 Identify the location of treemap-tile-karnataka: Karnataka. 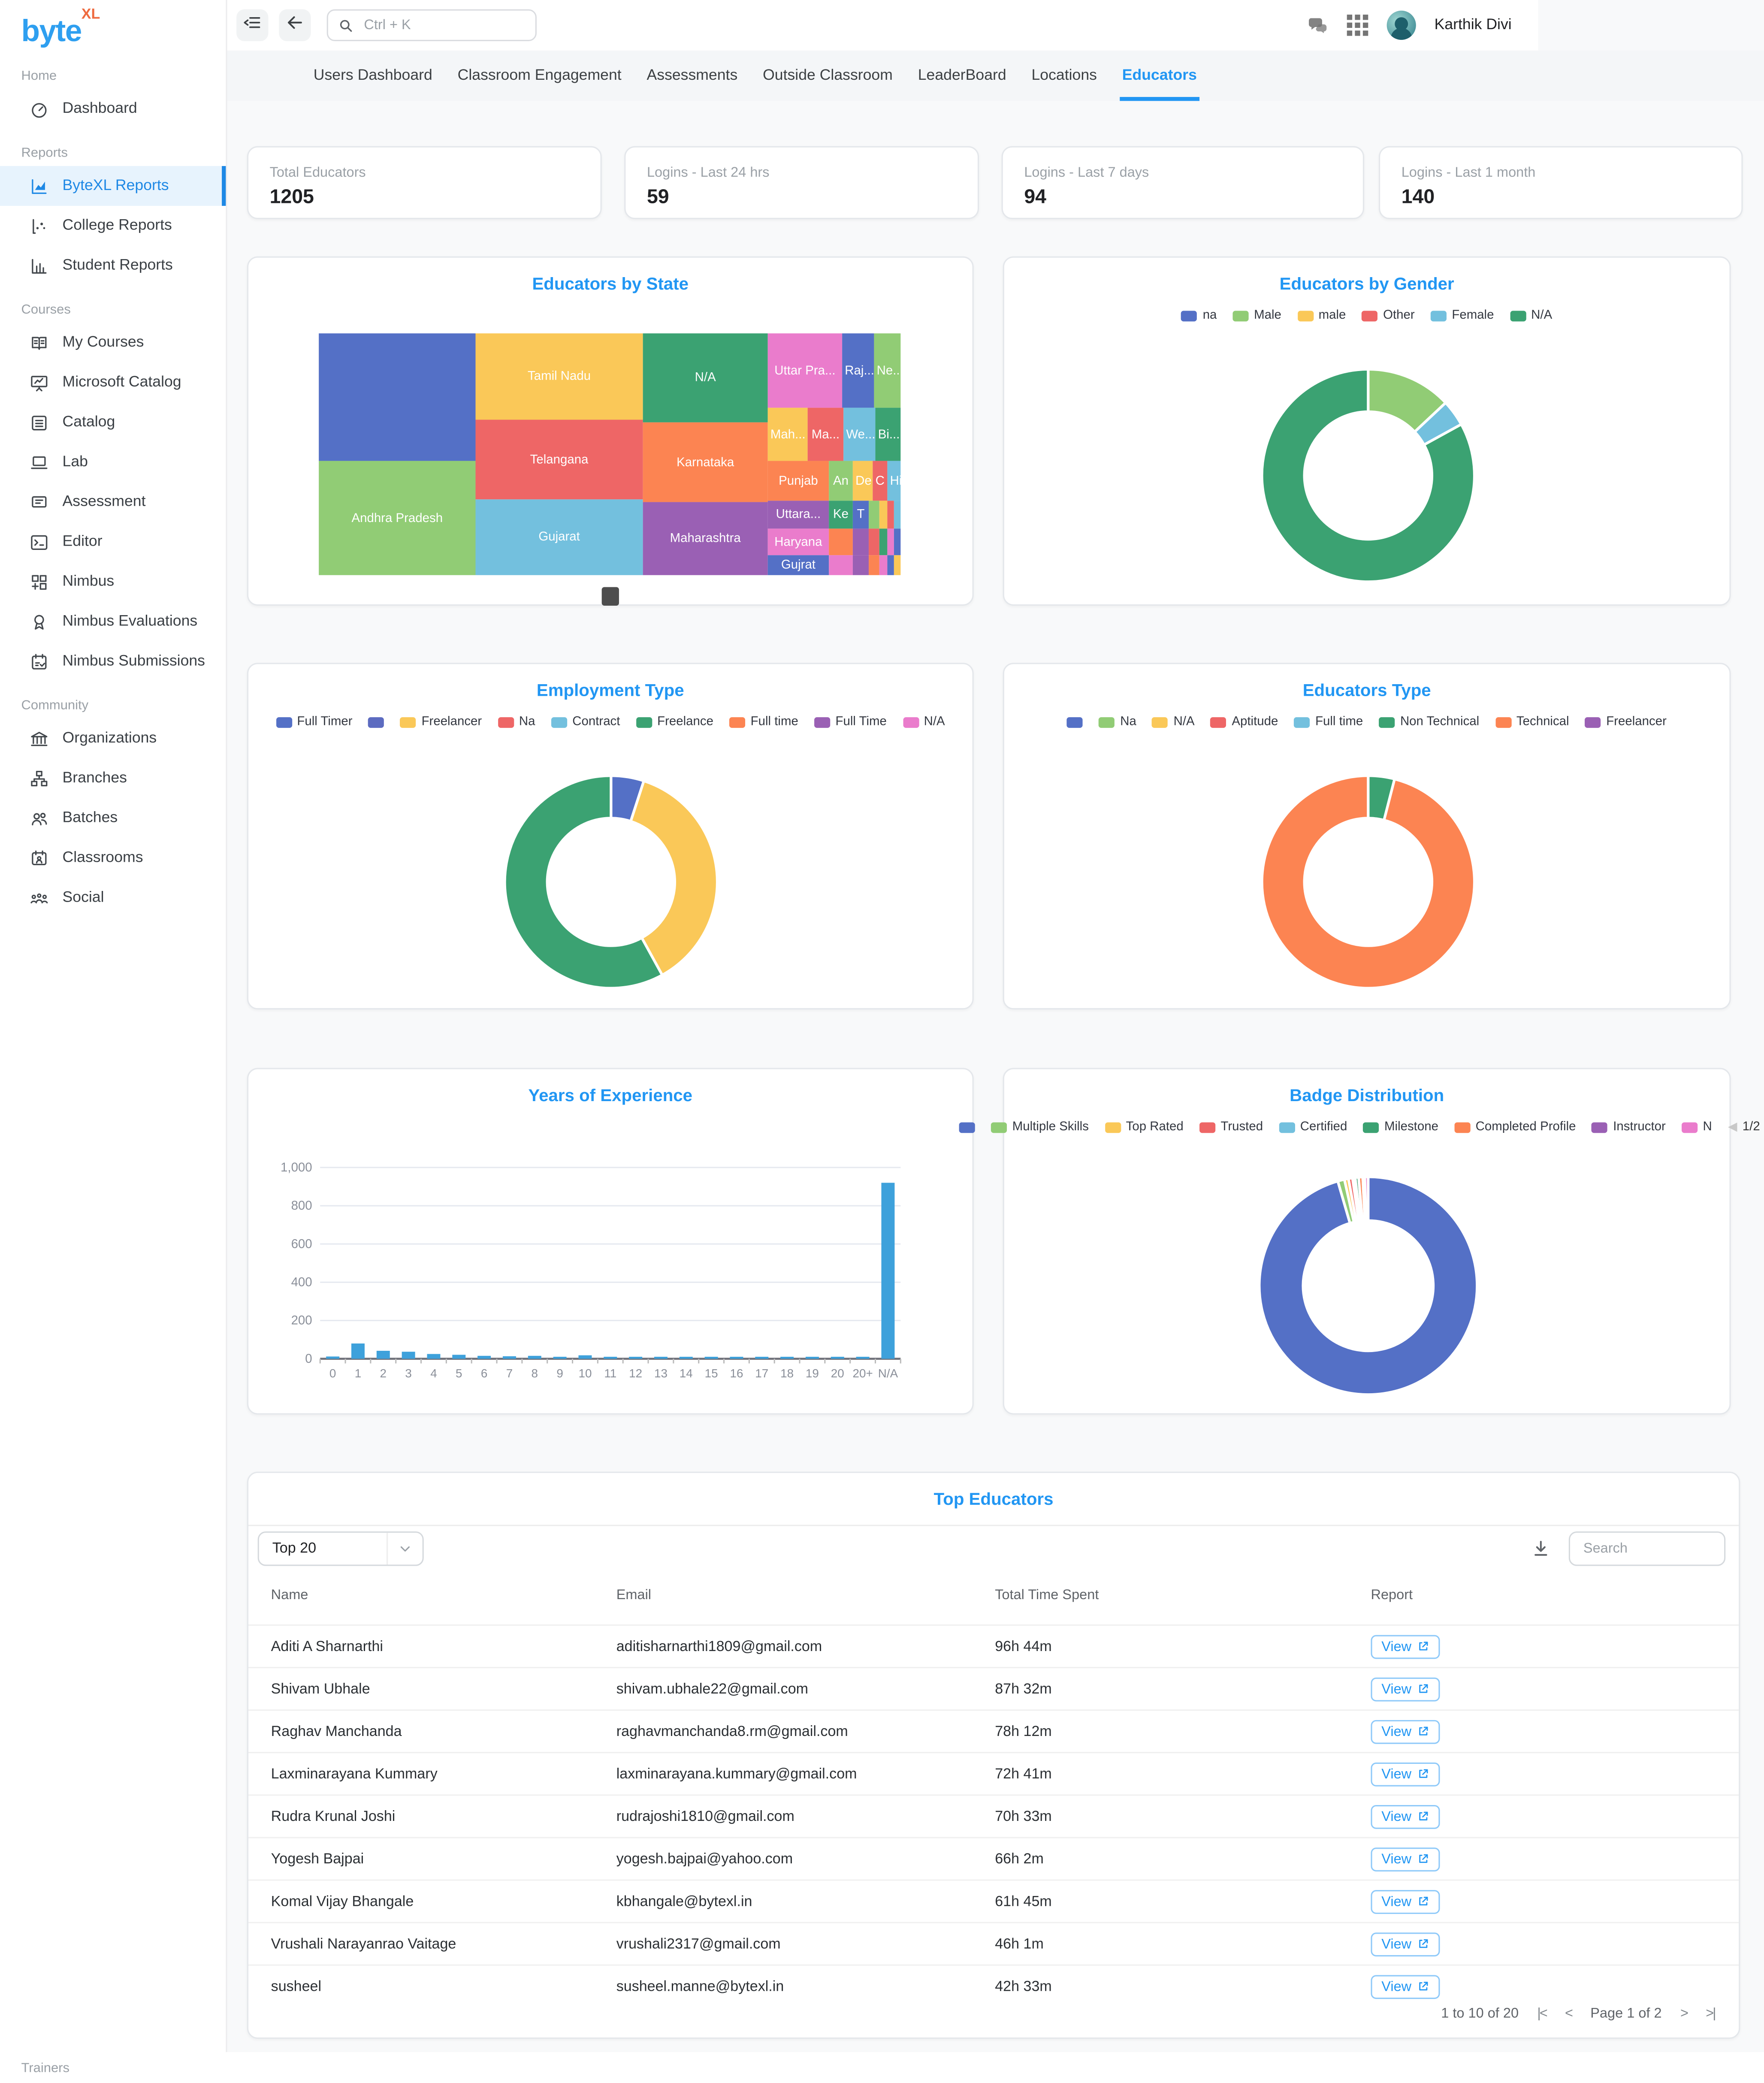
(705, 462).